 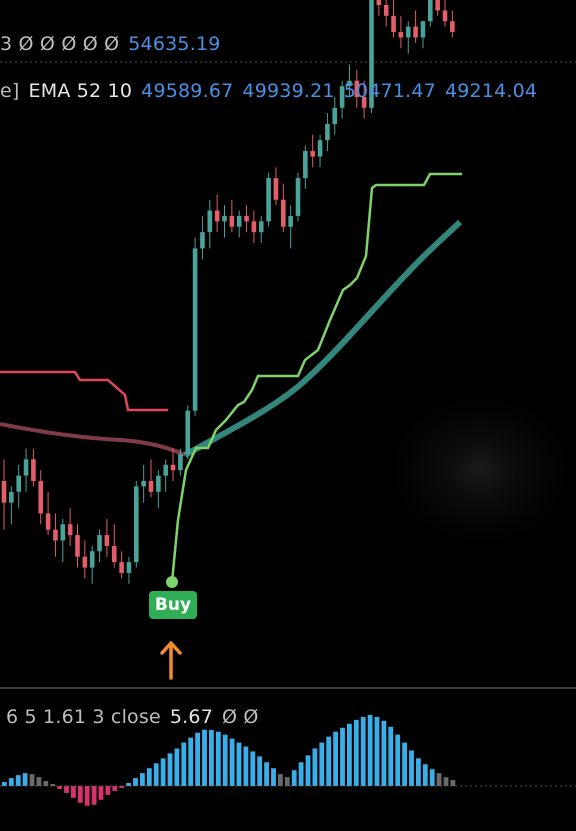 I want to click on legend-ema-value-2: 49939.21, so click(x=288, y=91).